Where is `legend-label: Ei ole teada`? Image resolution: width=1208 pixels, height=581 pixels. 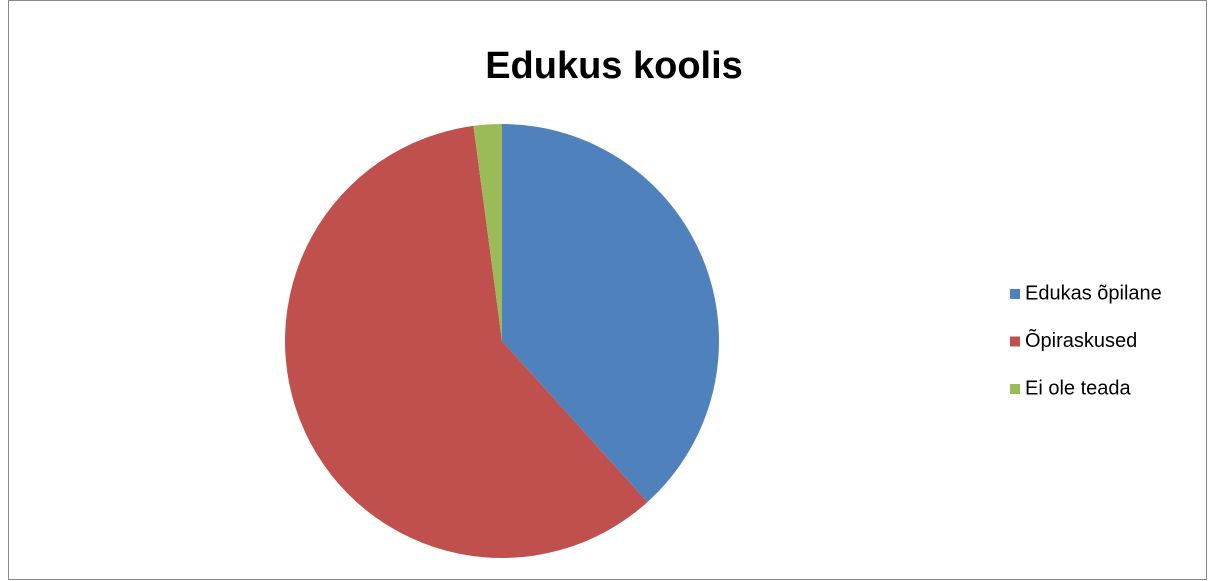 legend-label: Ei ole teada is located at coordinates (1078, 388).